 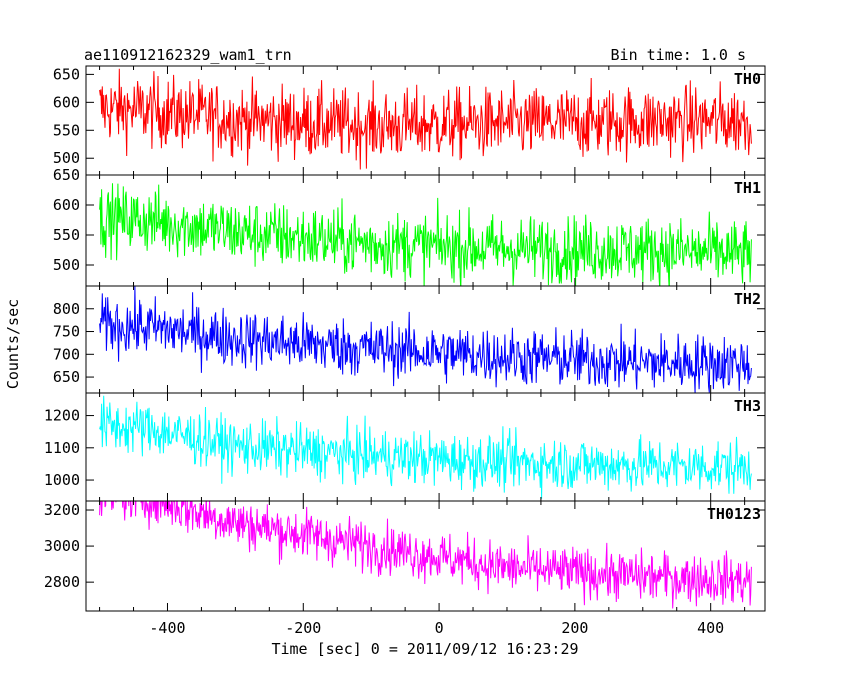 What do you see at coordinates (710, 628) in the screenshot?
I see `x-tick-label: 400` at bounding box center [710, 628].